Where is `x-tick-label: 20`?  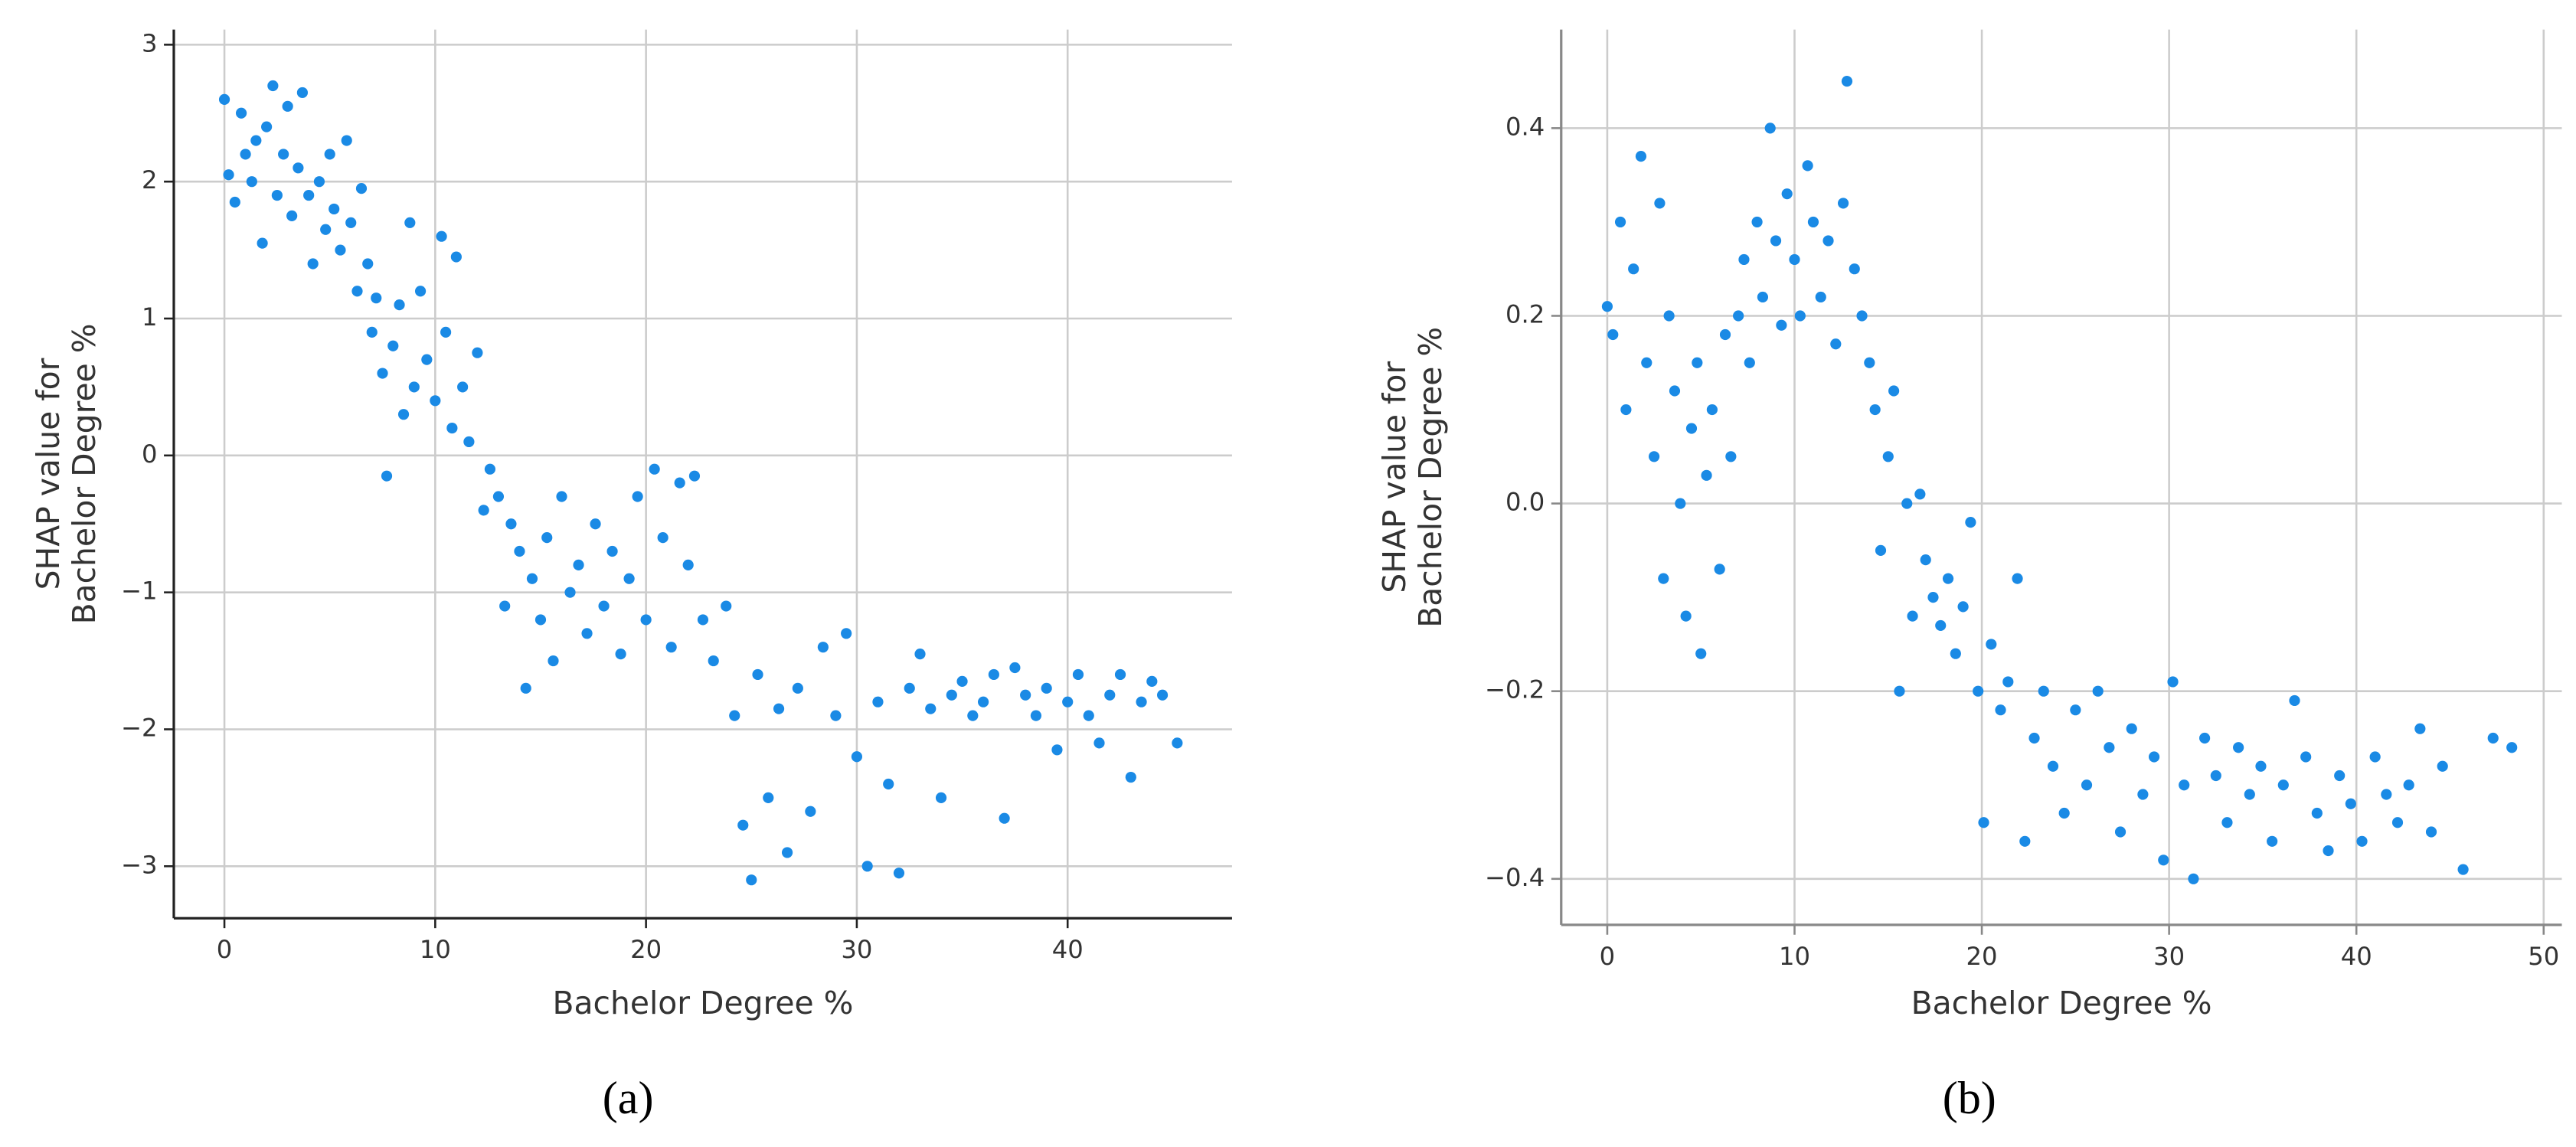 x-tick-label: 20 is located at coordinates (646, 949).